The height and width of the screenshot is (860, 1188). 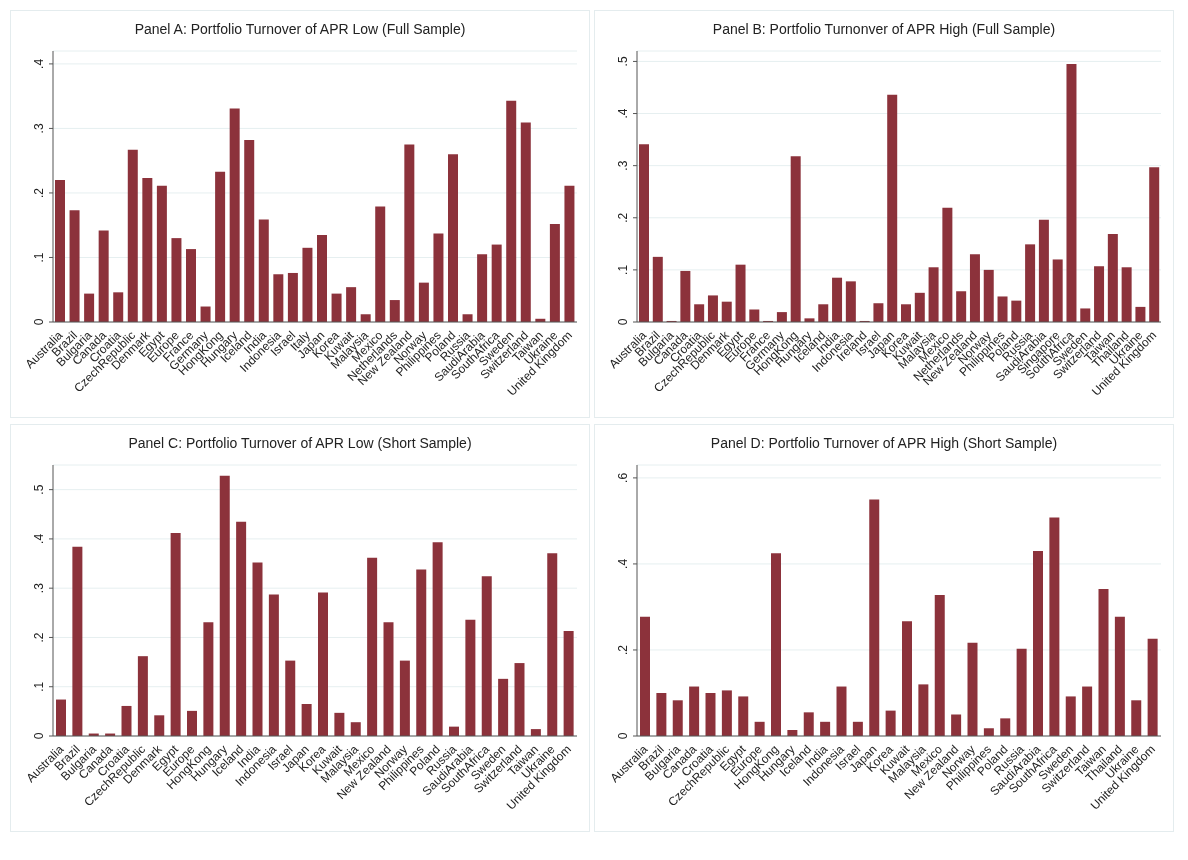 I want to click on chart-title: Panel B: Portfolio Turnonver of APR High (Full Sample), so click(x=884, y=29).